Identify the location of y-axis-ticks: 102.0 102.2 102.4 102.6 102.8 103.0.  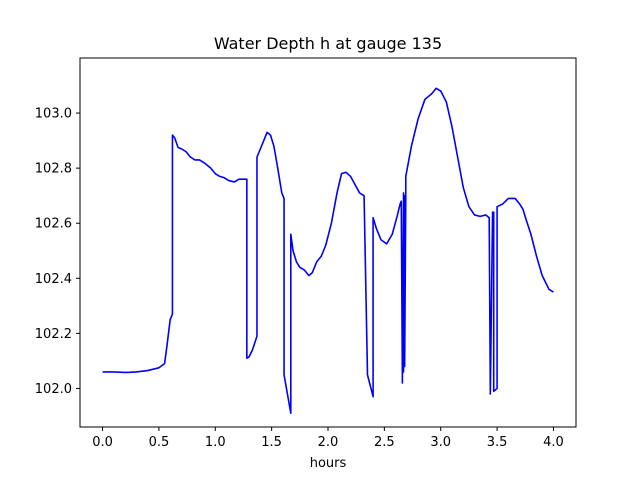
(57, 252).